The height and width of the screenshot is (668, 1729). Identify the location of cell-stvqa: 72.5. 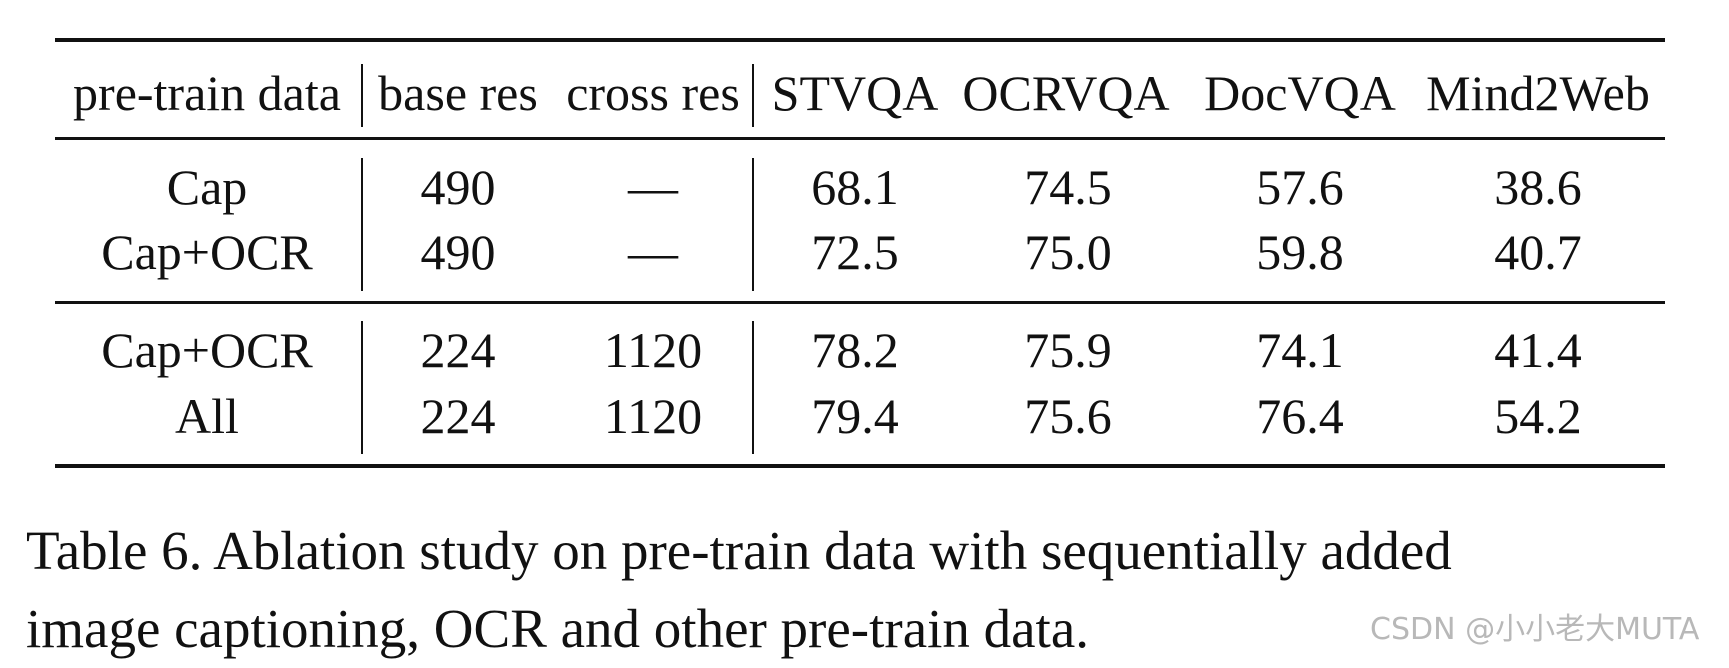
(855, 252).